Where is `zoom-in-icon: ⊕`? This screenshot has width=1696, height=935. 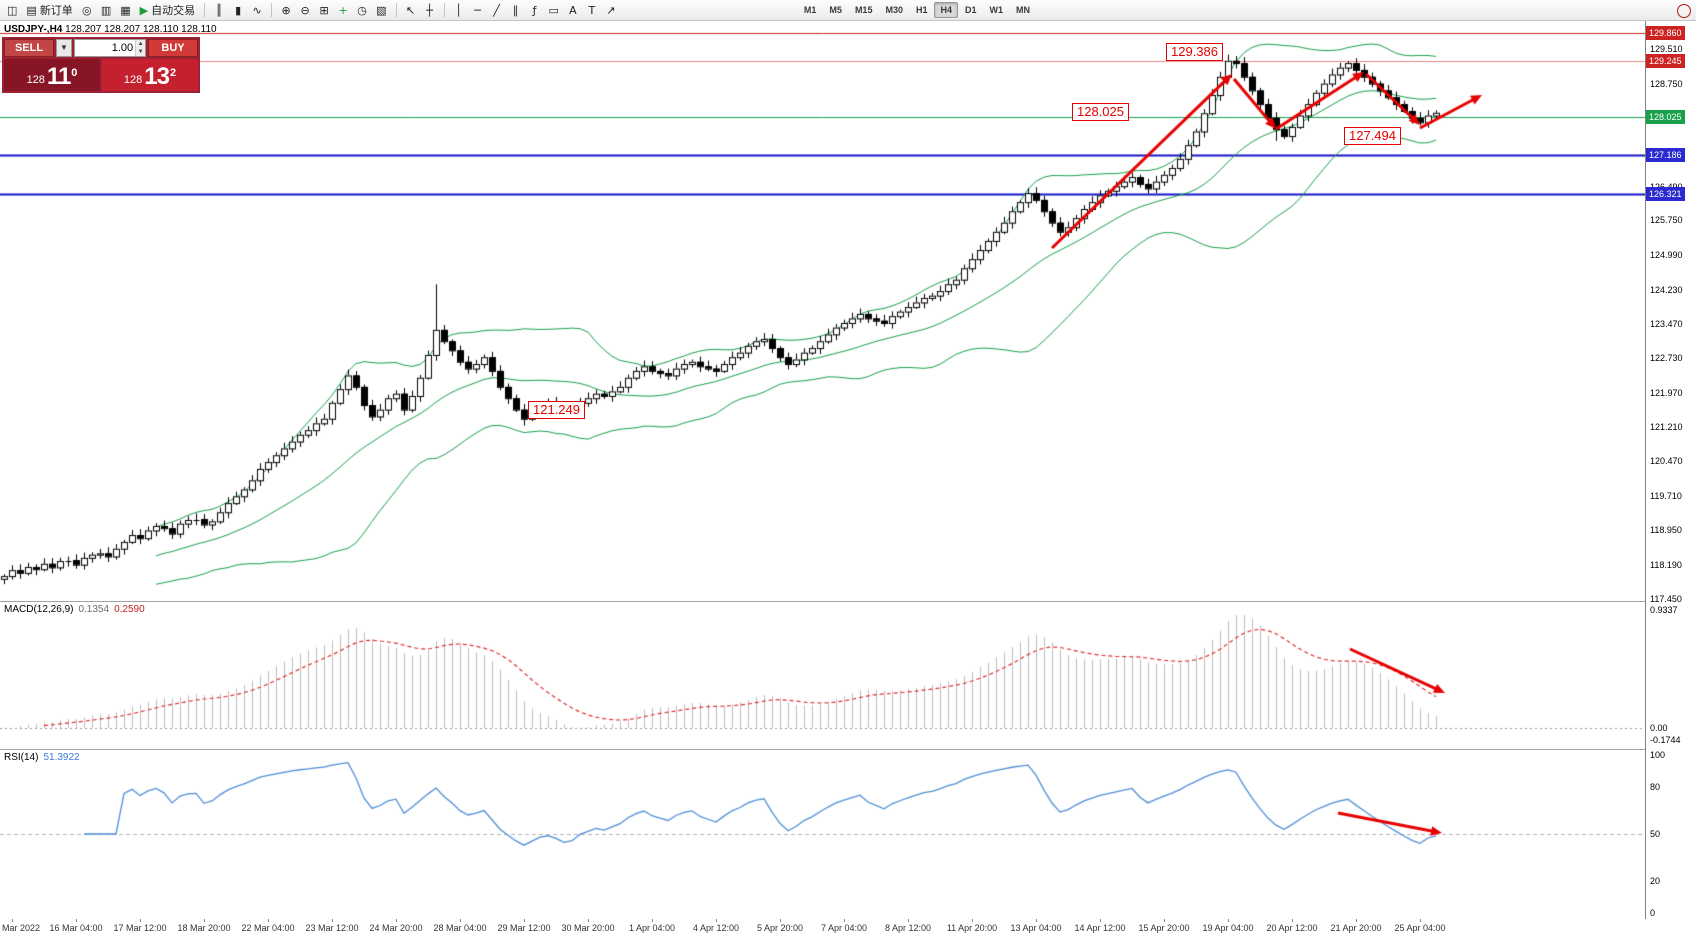
zoom-in-icon: ⊕ is located at coordinates (286, 10).